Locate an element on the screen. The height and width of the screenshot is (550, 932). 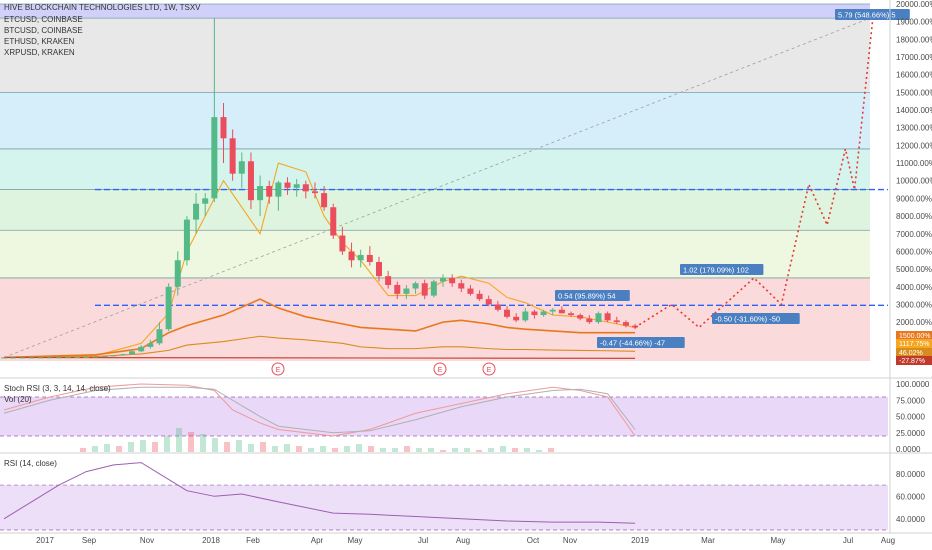
measure-label-text: 0.54 (95.89%) 54 is located at coordinates (587, 296).